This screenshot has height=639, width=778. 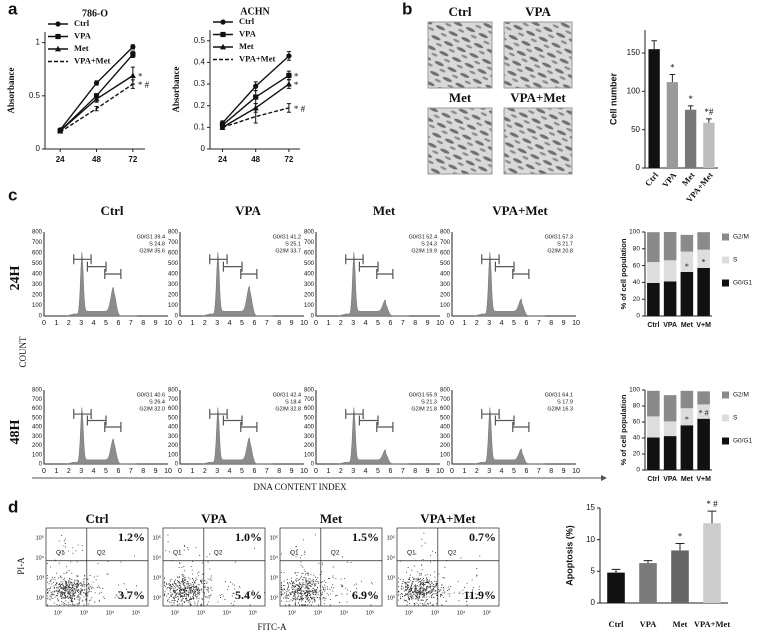 I want to click on y-tick-label: 0.1, so click(x=200, y=126).